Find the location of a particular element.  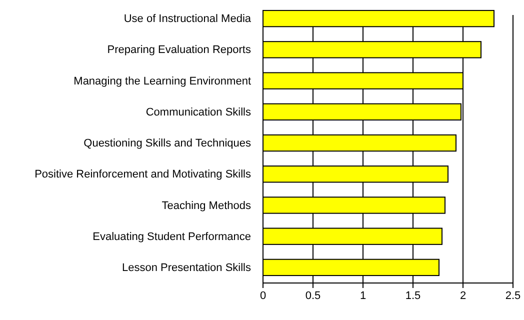

y-tick-label: Communication Skills is located at coordinates (199, 112).